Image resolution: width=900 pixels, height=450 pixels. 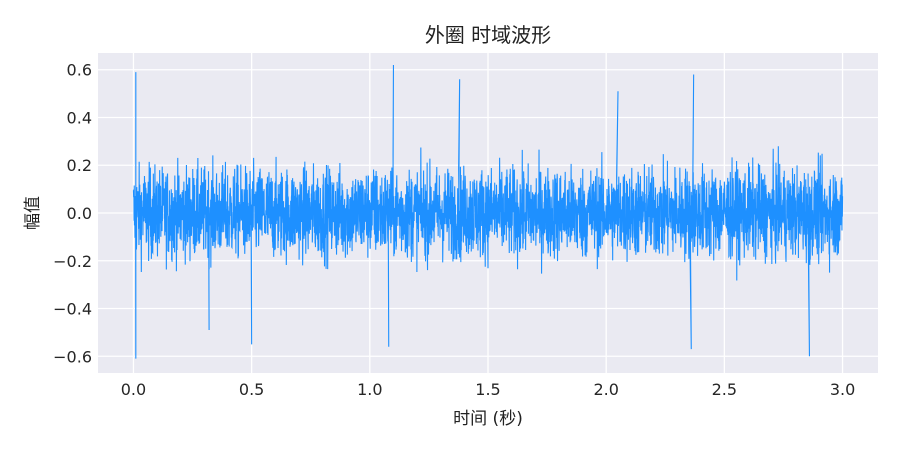 I want to click on y-tick-label: 0.0, so click(x=79, y=213).